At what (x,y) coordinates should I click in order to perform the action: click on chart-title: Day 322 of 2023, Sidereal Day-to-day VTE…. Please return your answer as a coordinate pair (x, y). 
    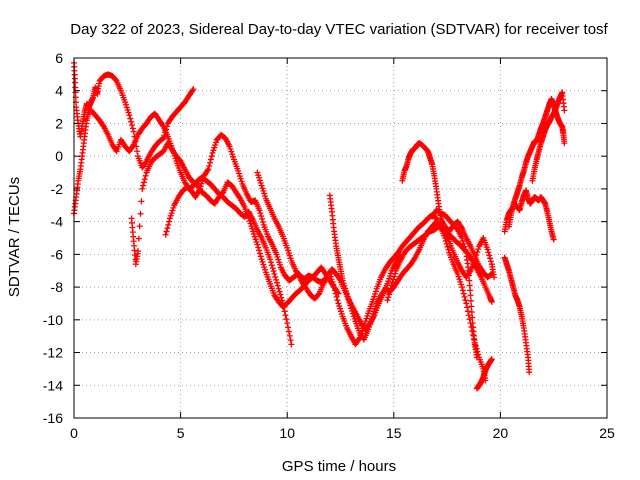
    Looking at the image, I should click on (339, 29).